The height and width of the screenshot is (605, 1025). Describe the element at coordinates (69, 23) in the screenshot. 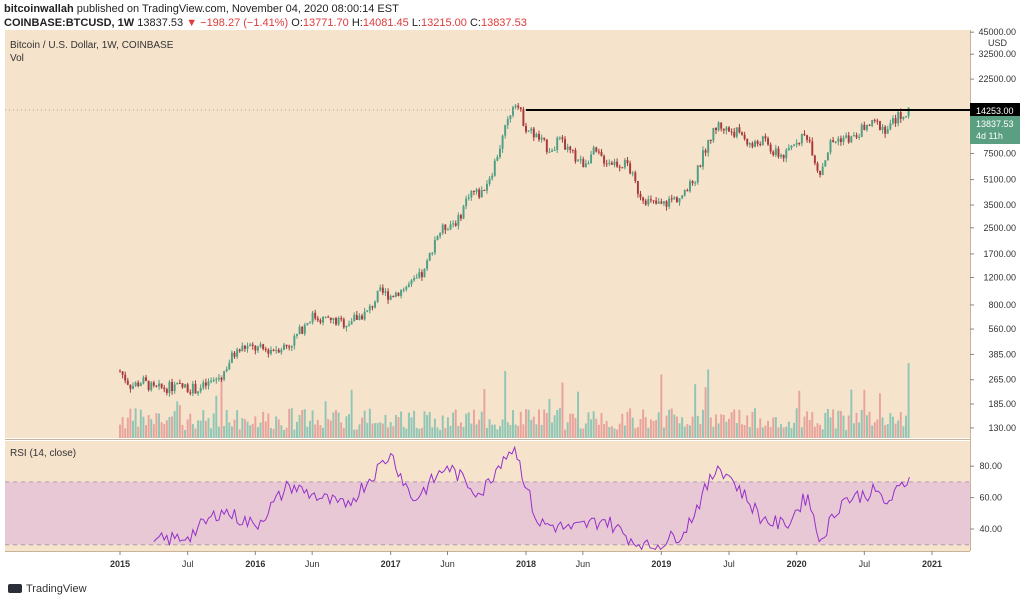

I see `symbol-label: COINBASE:BTCUSD, 1W` at that location.